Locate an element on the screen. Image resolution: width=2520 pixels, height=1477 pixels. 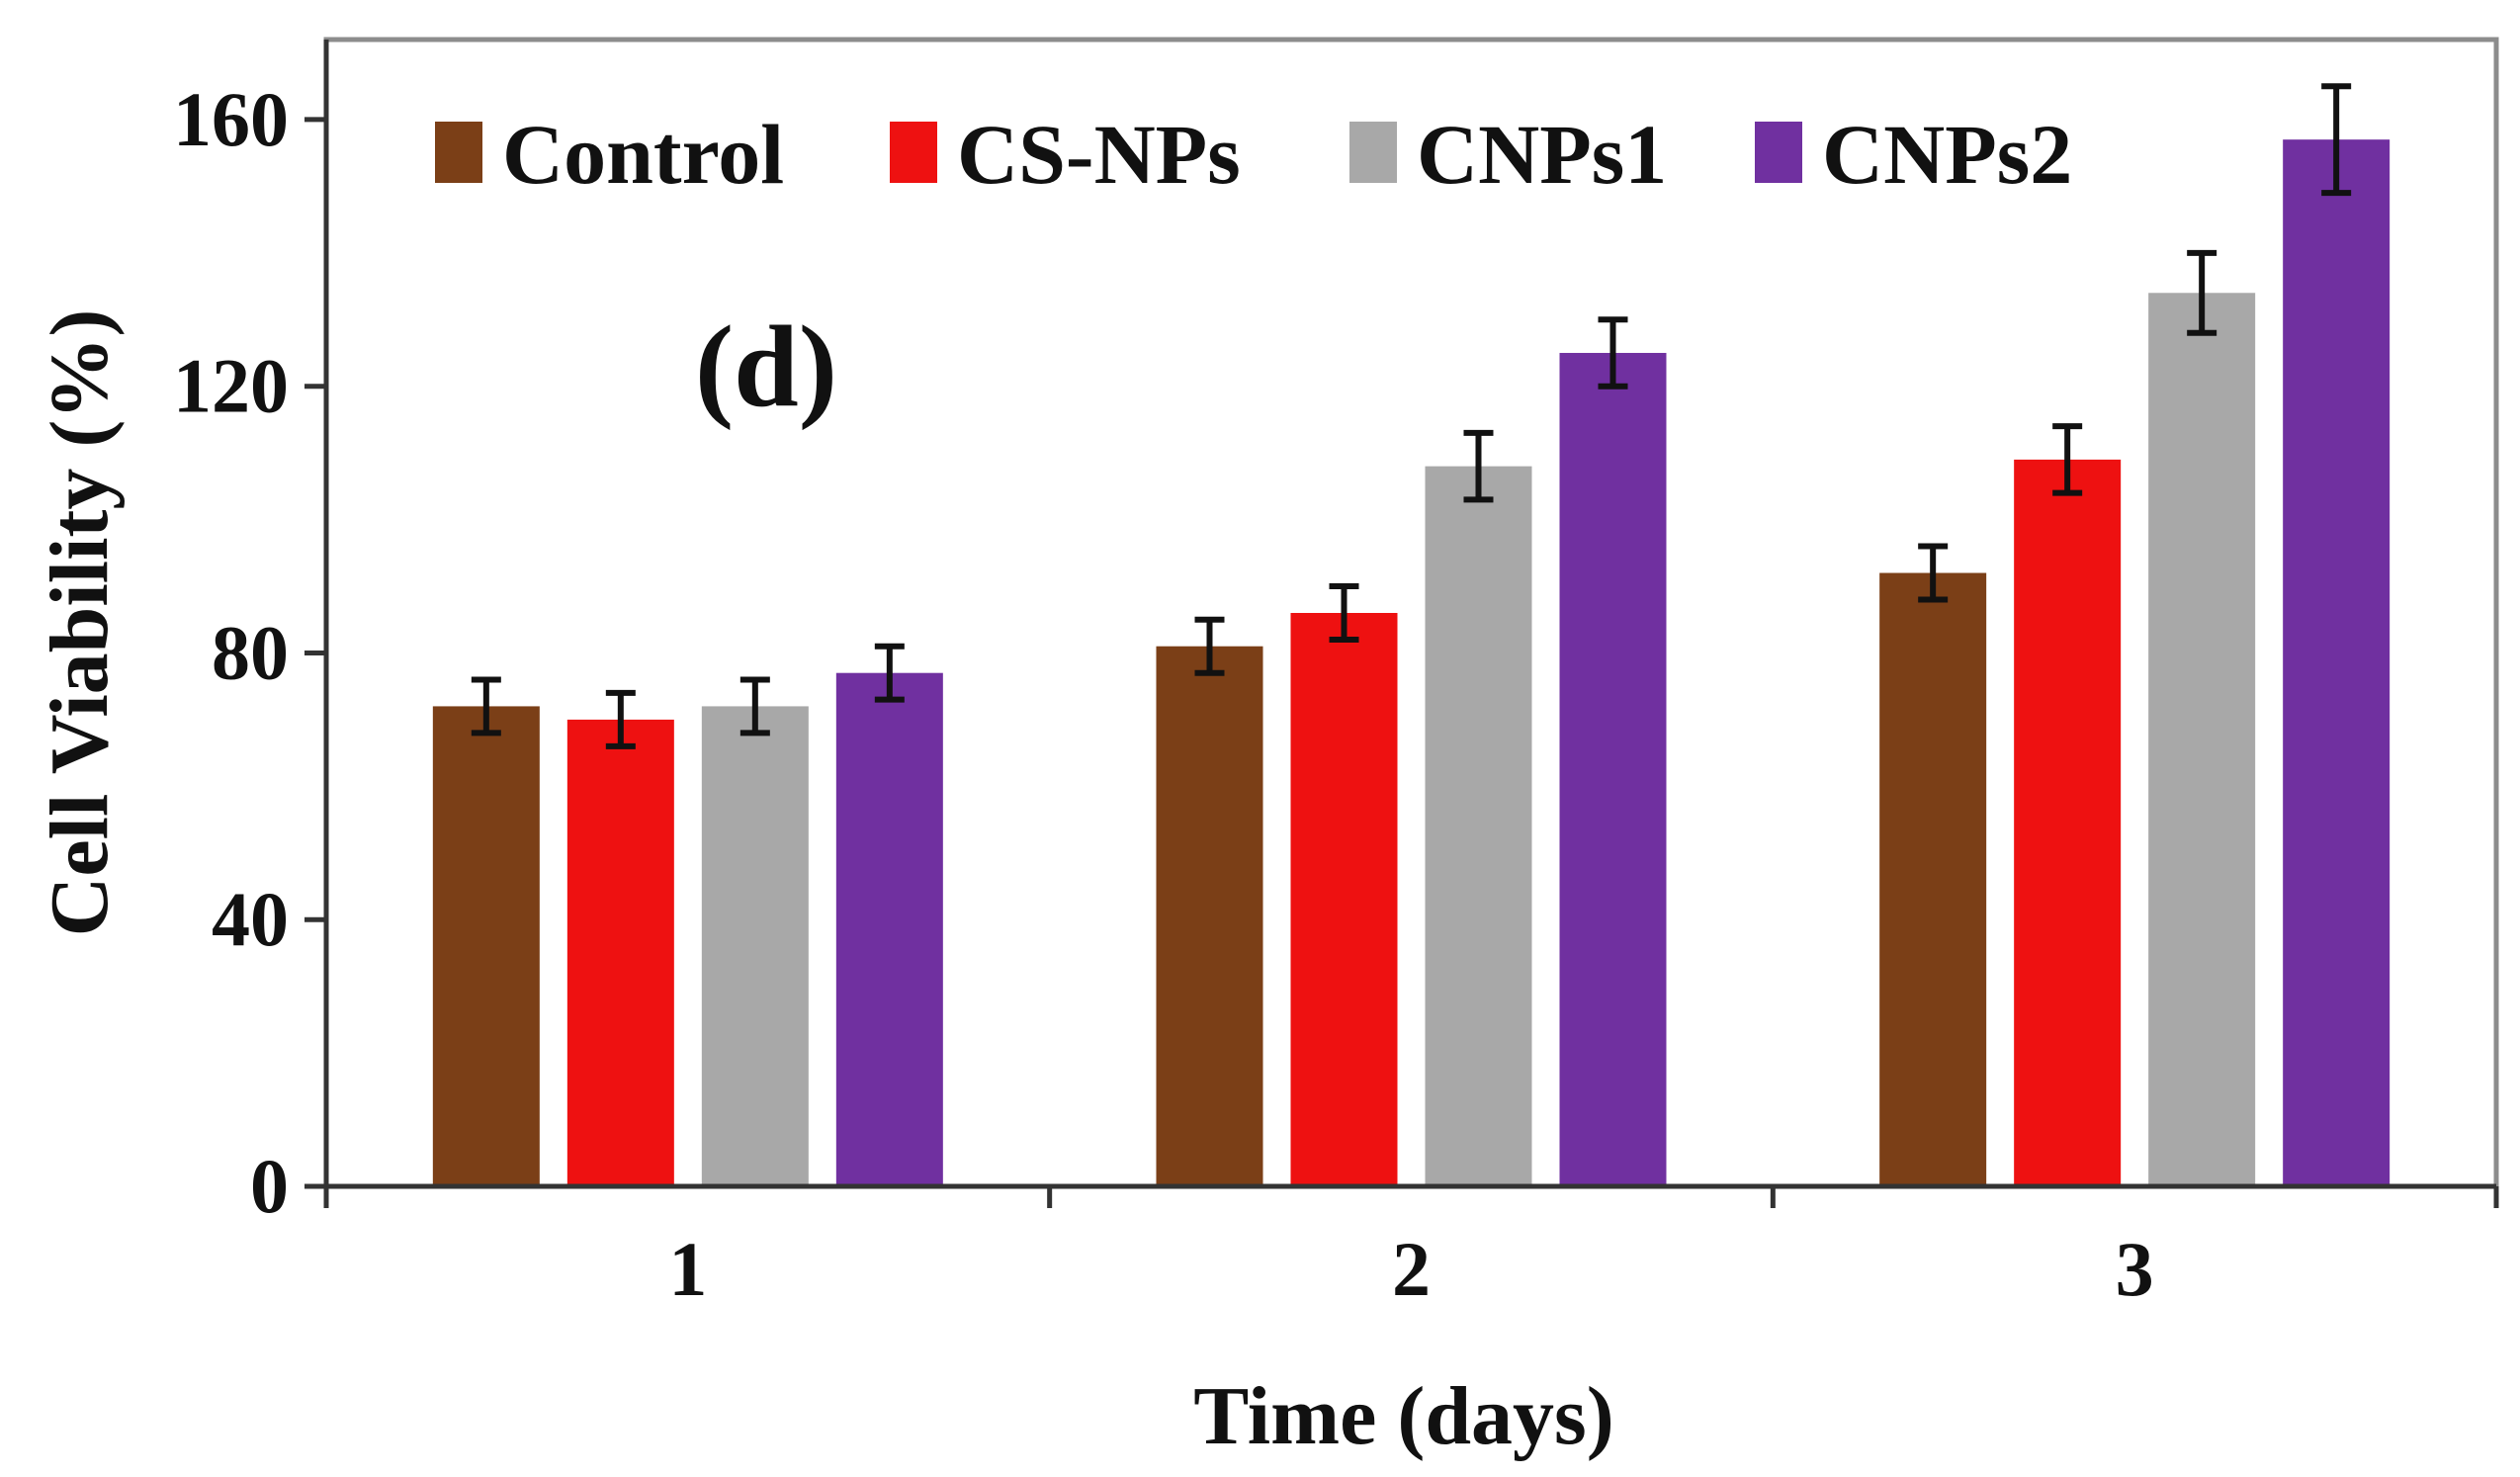
legend-item-cs-nps: CS-NPs is located at coordinates (1065, 154).